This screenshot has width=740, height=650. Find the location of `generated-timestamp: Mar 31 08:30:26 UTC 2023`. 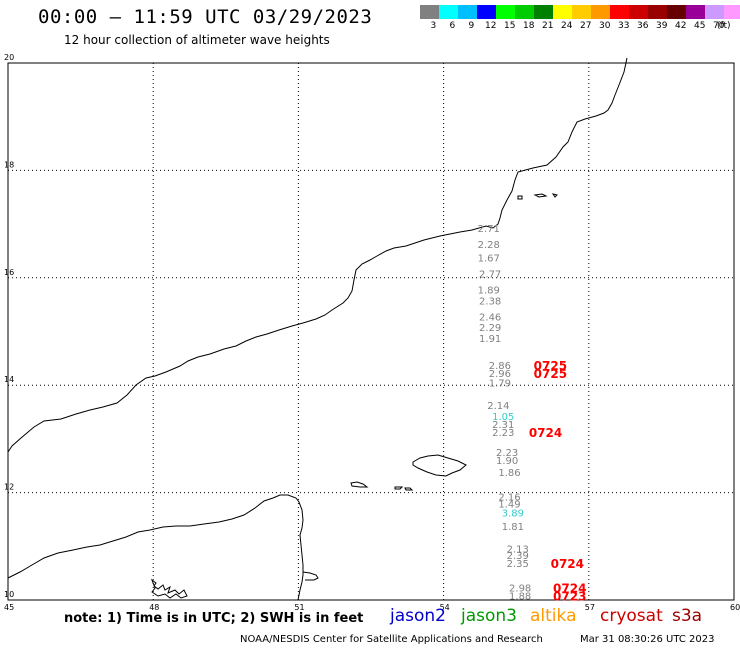

generated-timestamp: Mar 31 08:30:26 UTC 2023 is located at coordinates (647, 639).